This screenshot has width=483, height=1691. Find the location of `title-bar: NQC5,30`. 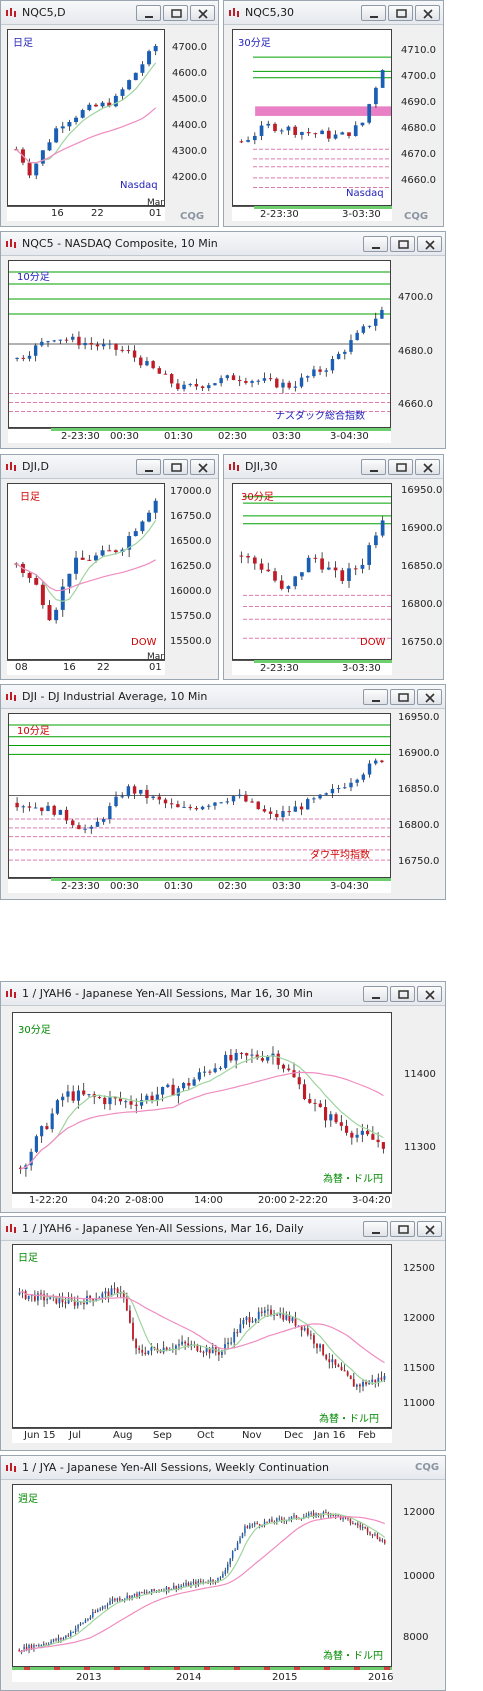

title-bar: NQC5,30 is located at coordinates (333, 13).